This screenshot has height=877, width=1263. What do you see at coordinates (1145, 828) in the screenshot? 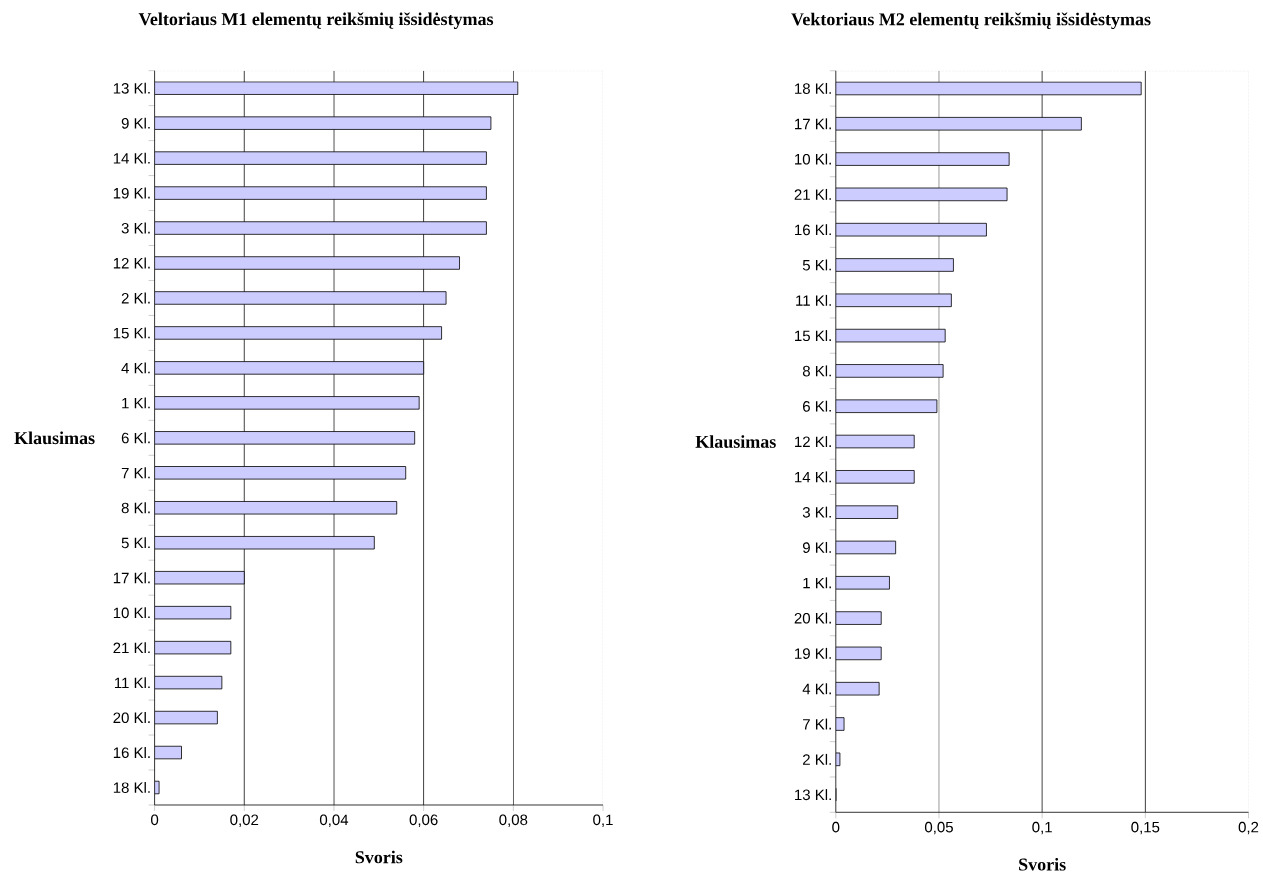
I see `x-tick-label: 0,15` at bounding box center [1145, 828].